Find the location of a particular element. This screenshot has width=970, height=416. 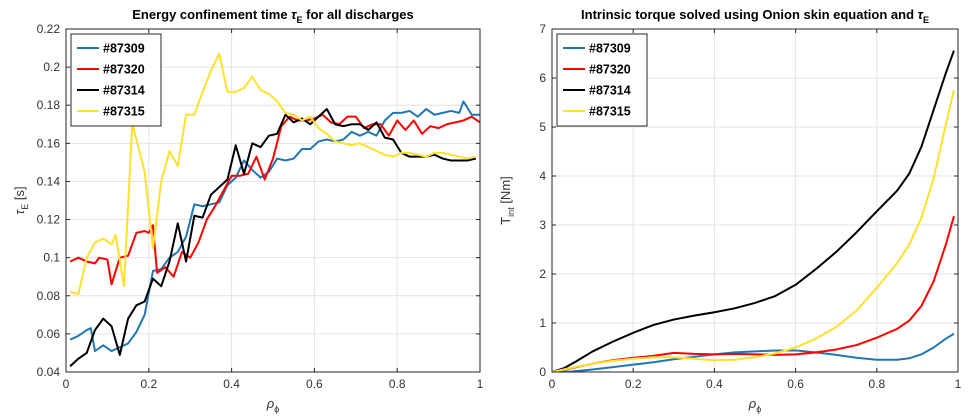

y-tick-label: 0.06 is located at coordinates (49, 334).